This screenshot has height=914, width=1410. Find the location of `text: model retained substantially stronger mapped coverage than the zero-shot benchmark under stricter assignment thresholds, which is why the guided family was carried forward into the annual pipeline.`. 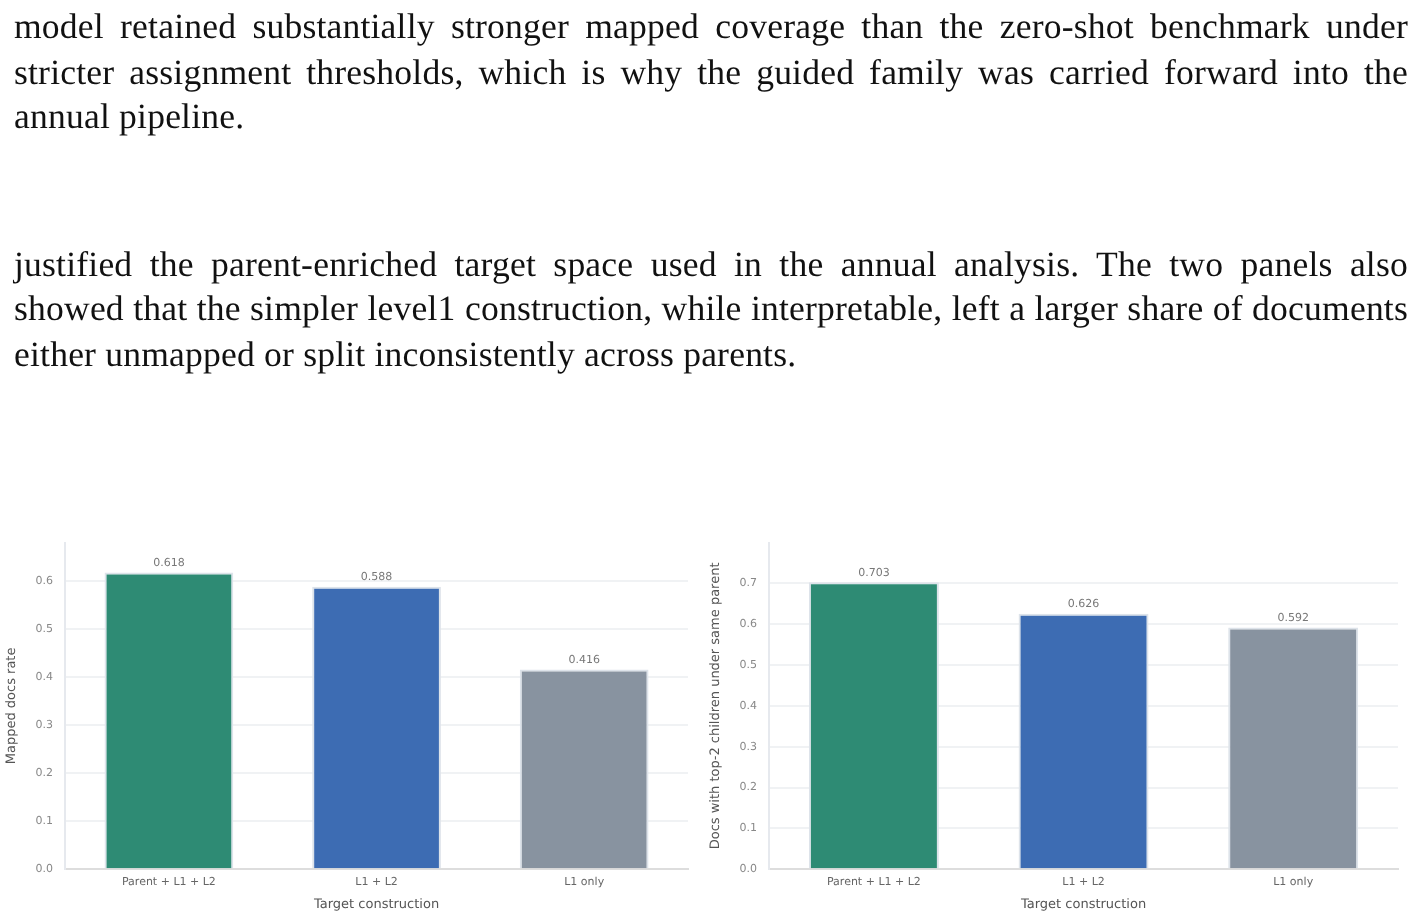

text: model retained substantially stronger mapped coverage than the zero-shot benchmark under stricter assignment thresholds, which is why the guided family was carried forward into the annual pipeline. is located at coordinates (711, 71).